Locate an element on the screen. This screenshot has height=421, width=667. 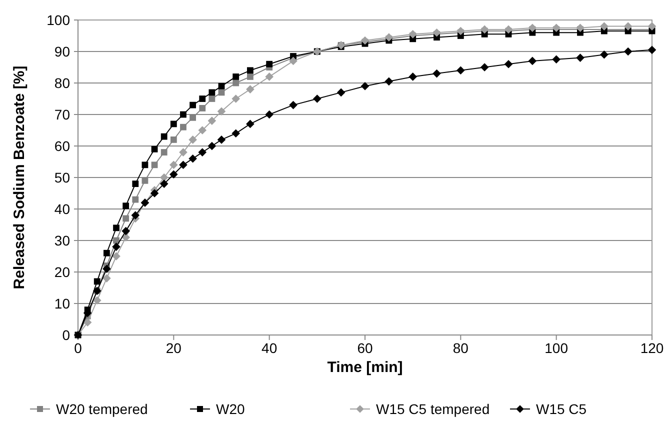
y-tick-label: 50 is located at coordinates (62, 177).